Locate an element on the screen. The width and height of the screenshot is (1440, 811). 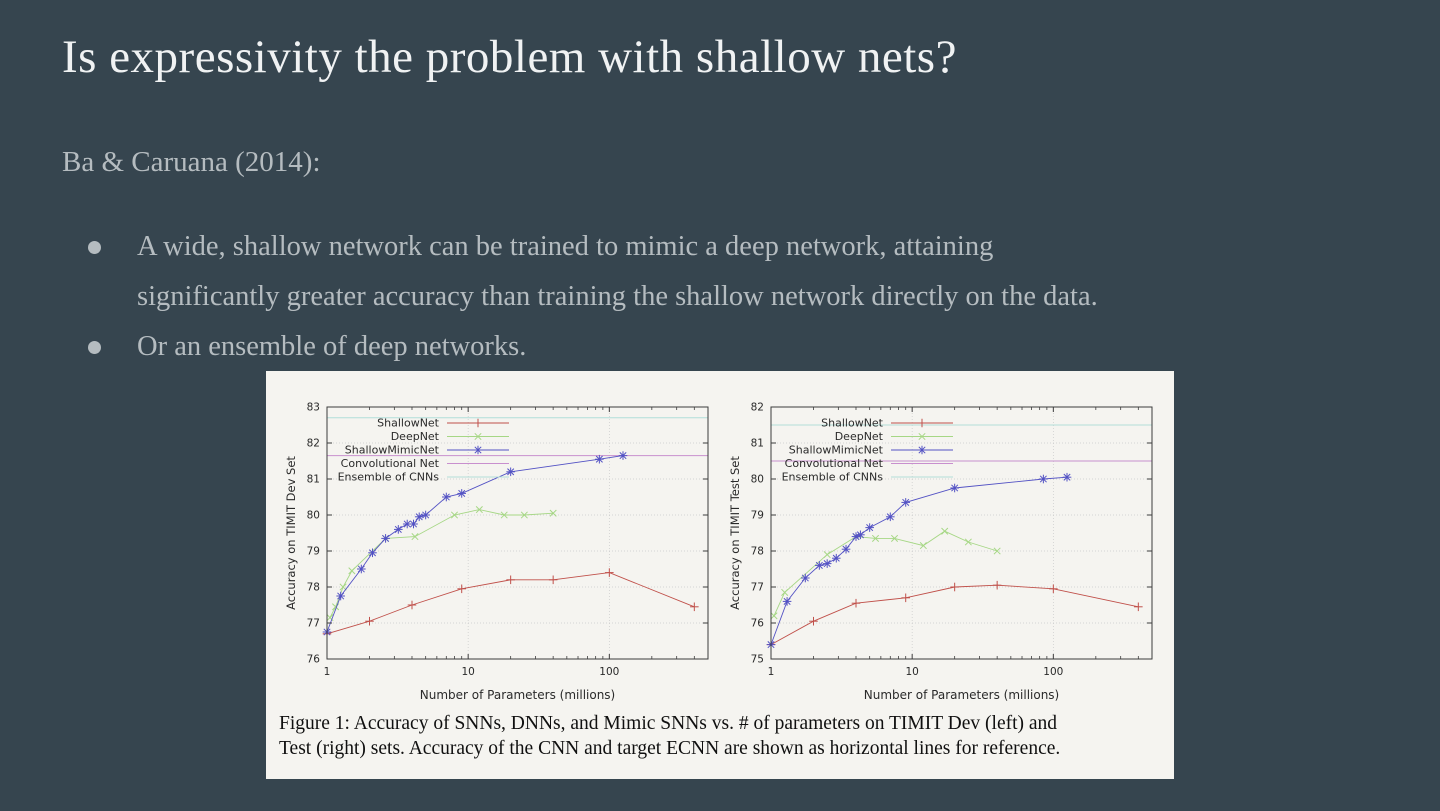
svg-text: 75 is located at coordinates (757, 660).